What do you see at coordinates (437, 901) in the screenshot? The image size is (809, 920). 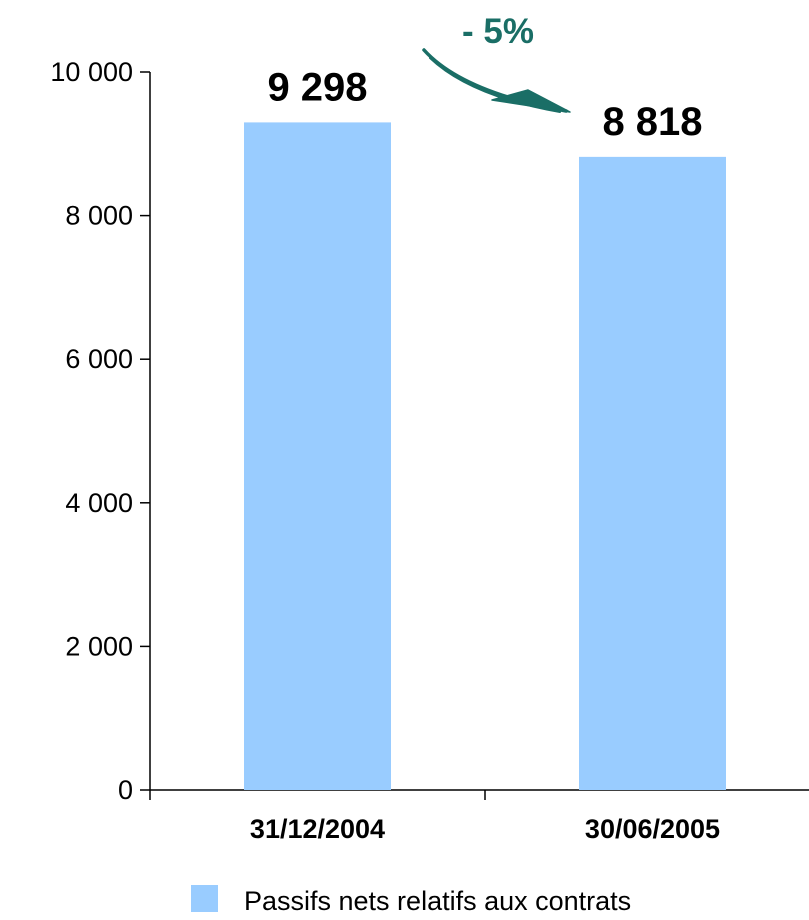 I see `legend-label: Passifs nets relatifs aux contrats` at bounding box center [437, 901].